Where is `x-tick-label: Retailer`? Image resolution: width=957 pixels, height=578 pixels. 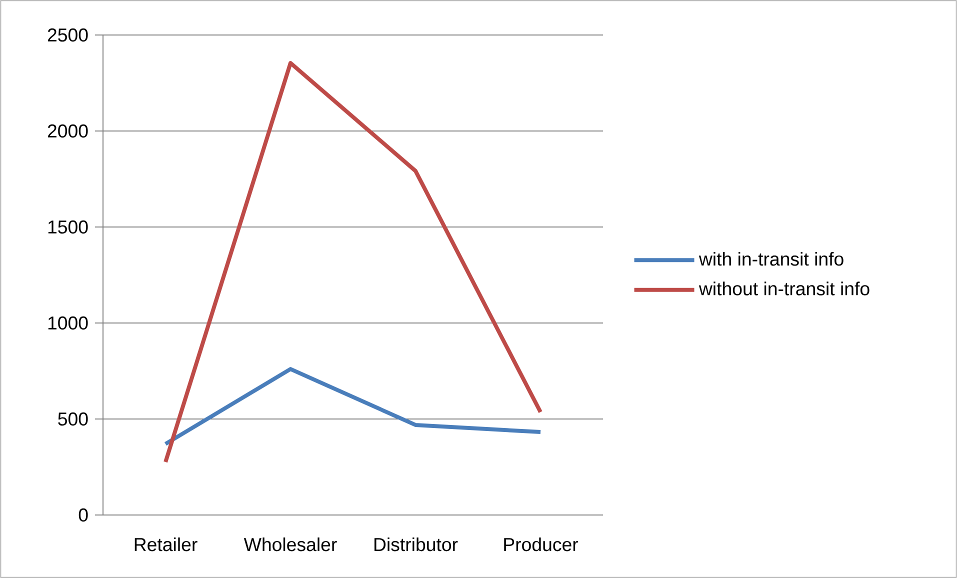
x-tick-label: Retailer is located at coordinates (166, 544).